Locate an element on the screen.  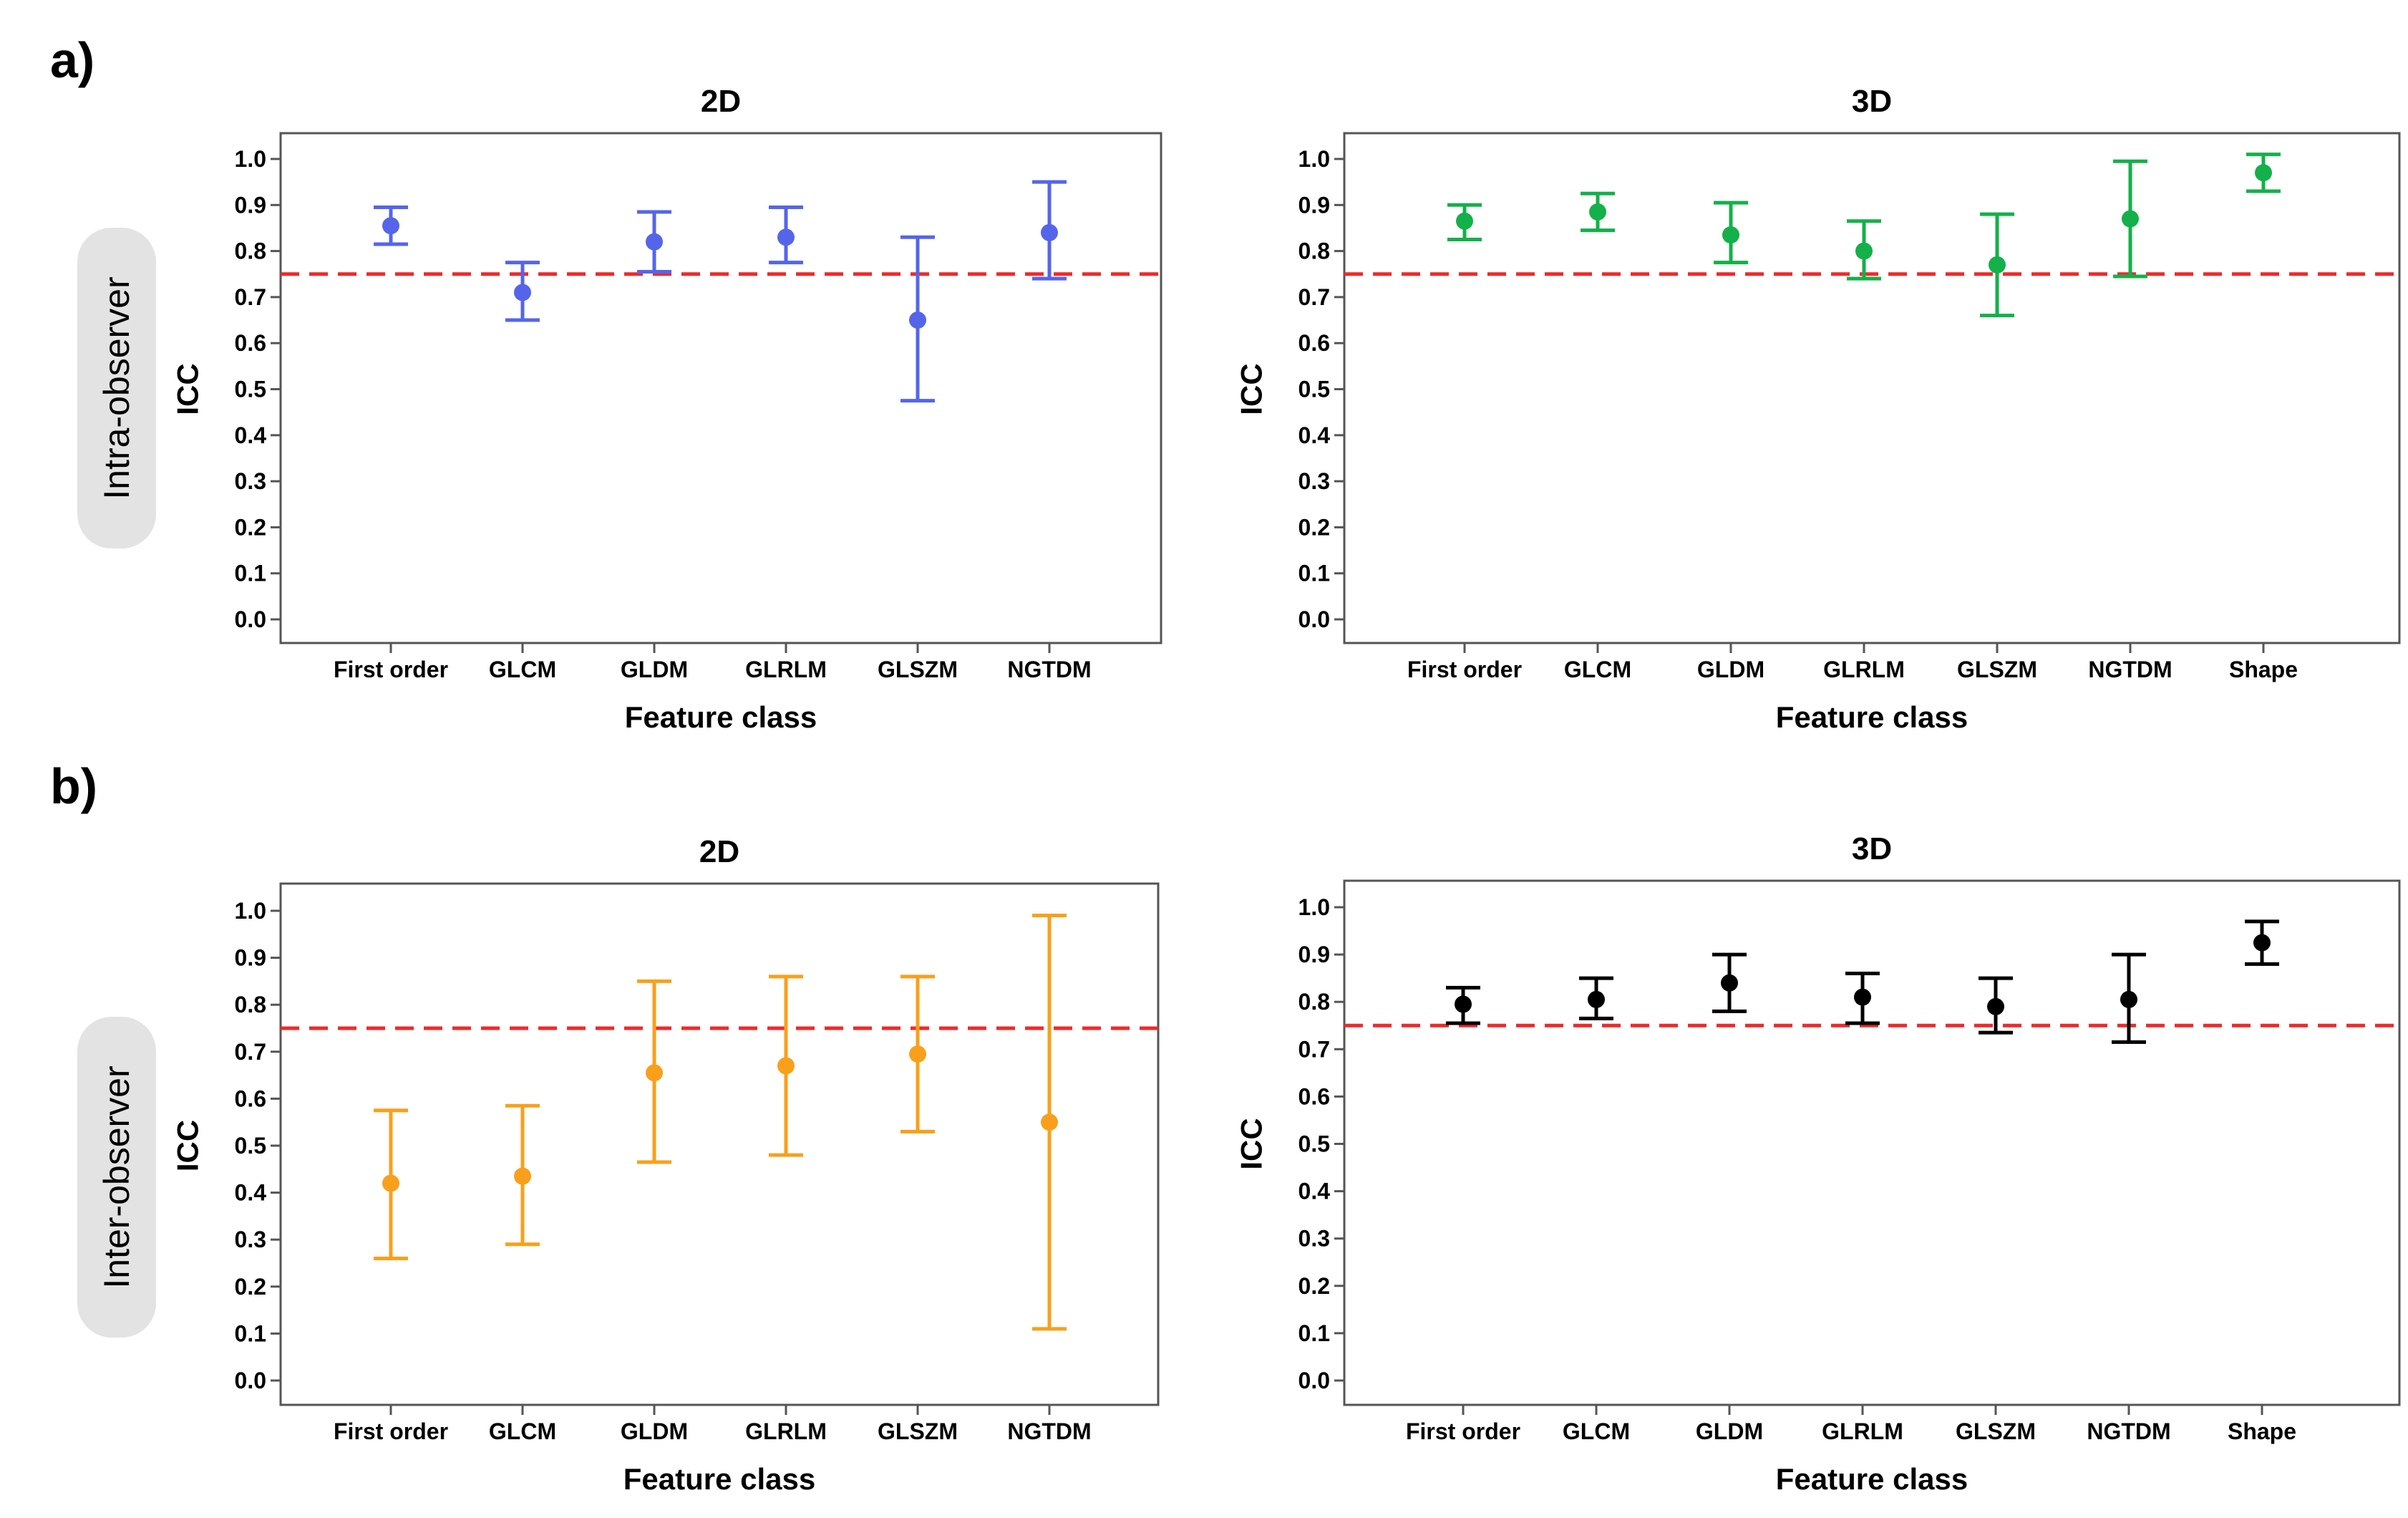
inter-2d-y-tick-label: 1.0 is located at coordinates (251, 911).